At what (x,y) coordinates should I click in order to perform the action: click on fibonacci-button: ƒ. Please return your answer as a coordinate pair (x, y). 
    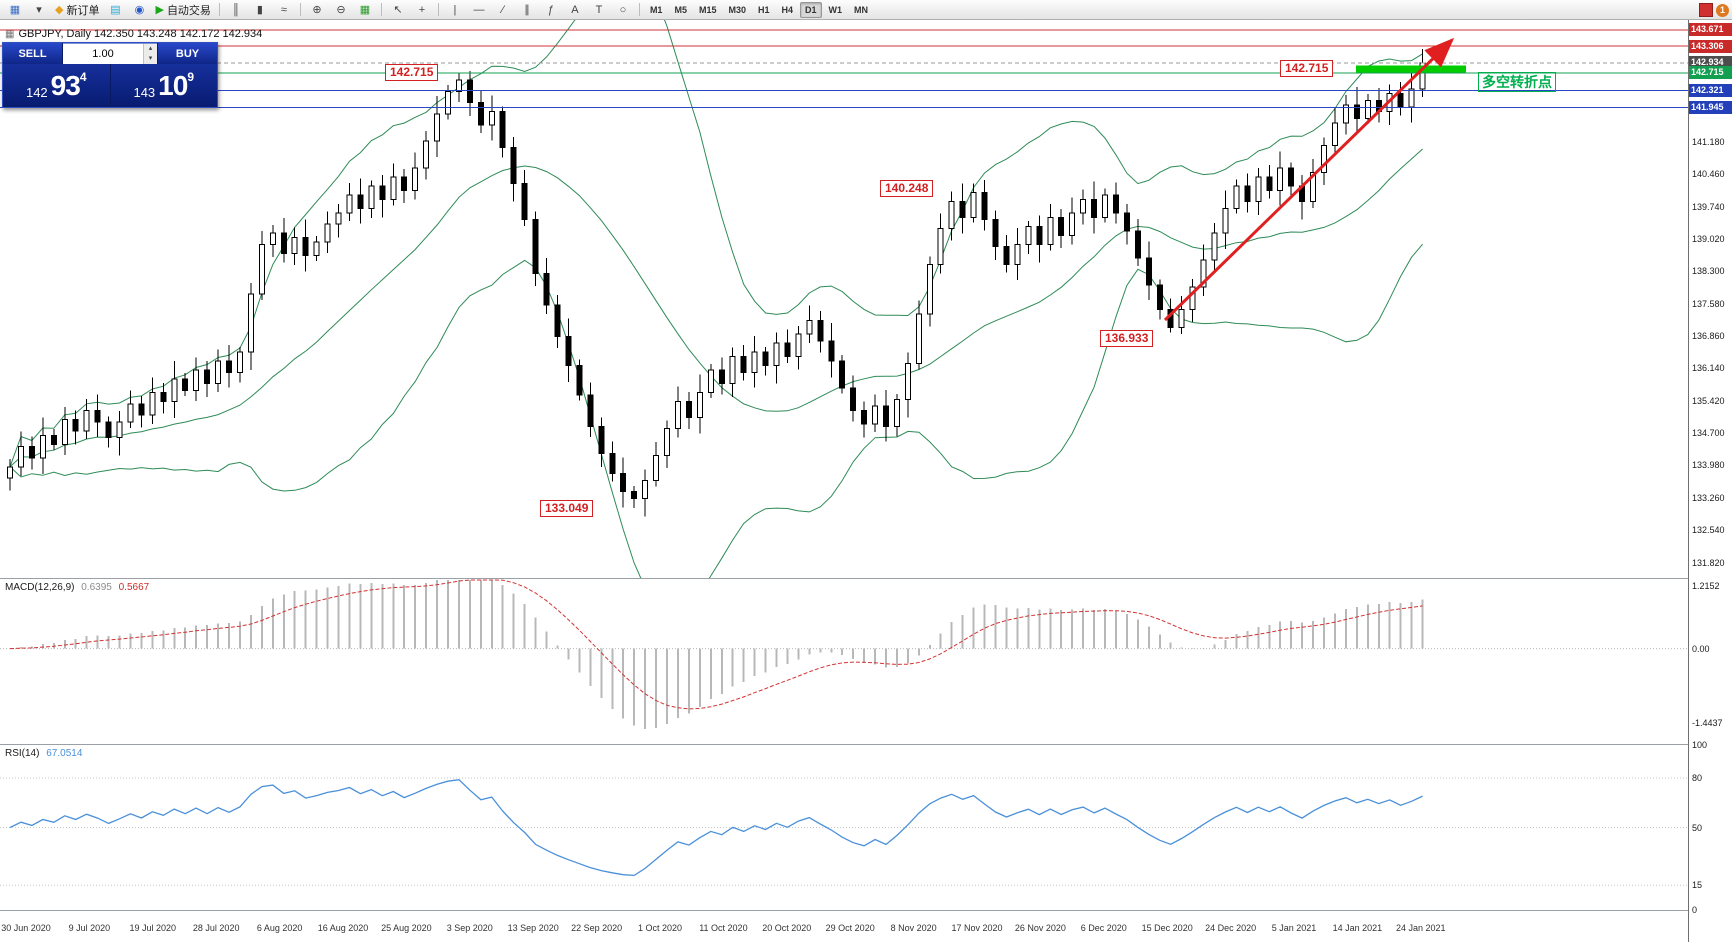
    Looking at the image, I should click on (551, 10).